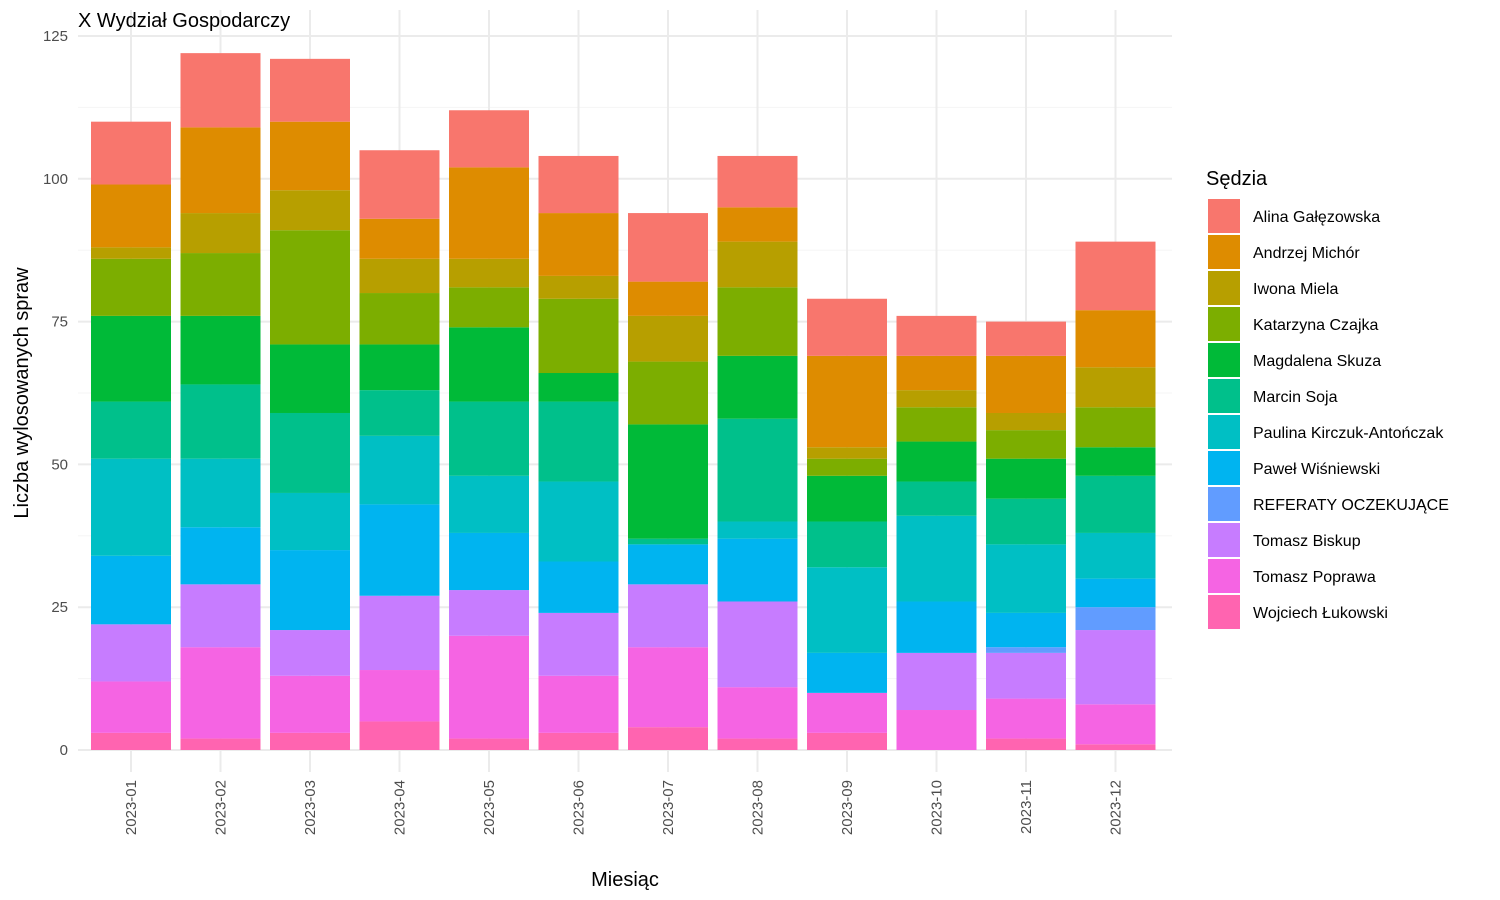 The height and width of the screenshot is (900, 1500). Describe the element at coordinates (64, 750) in the screenshot. I see `y-tick-label: 0` at that location.